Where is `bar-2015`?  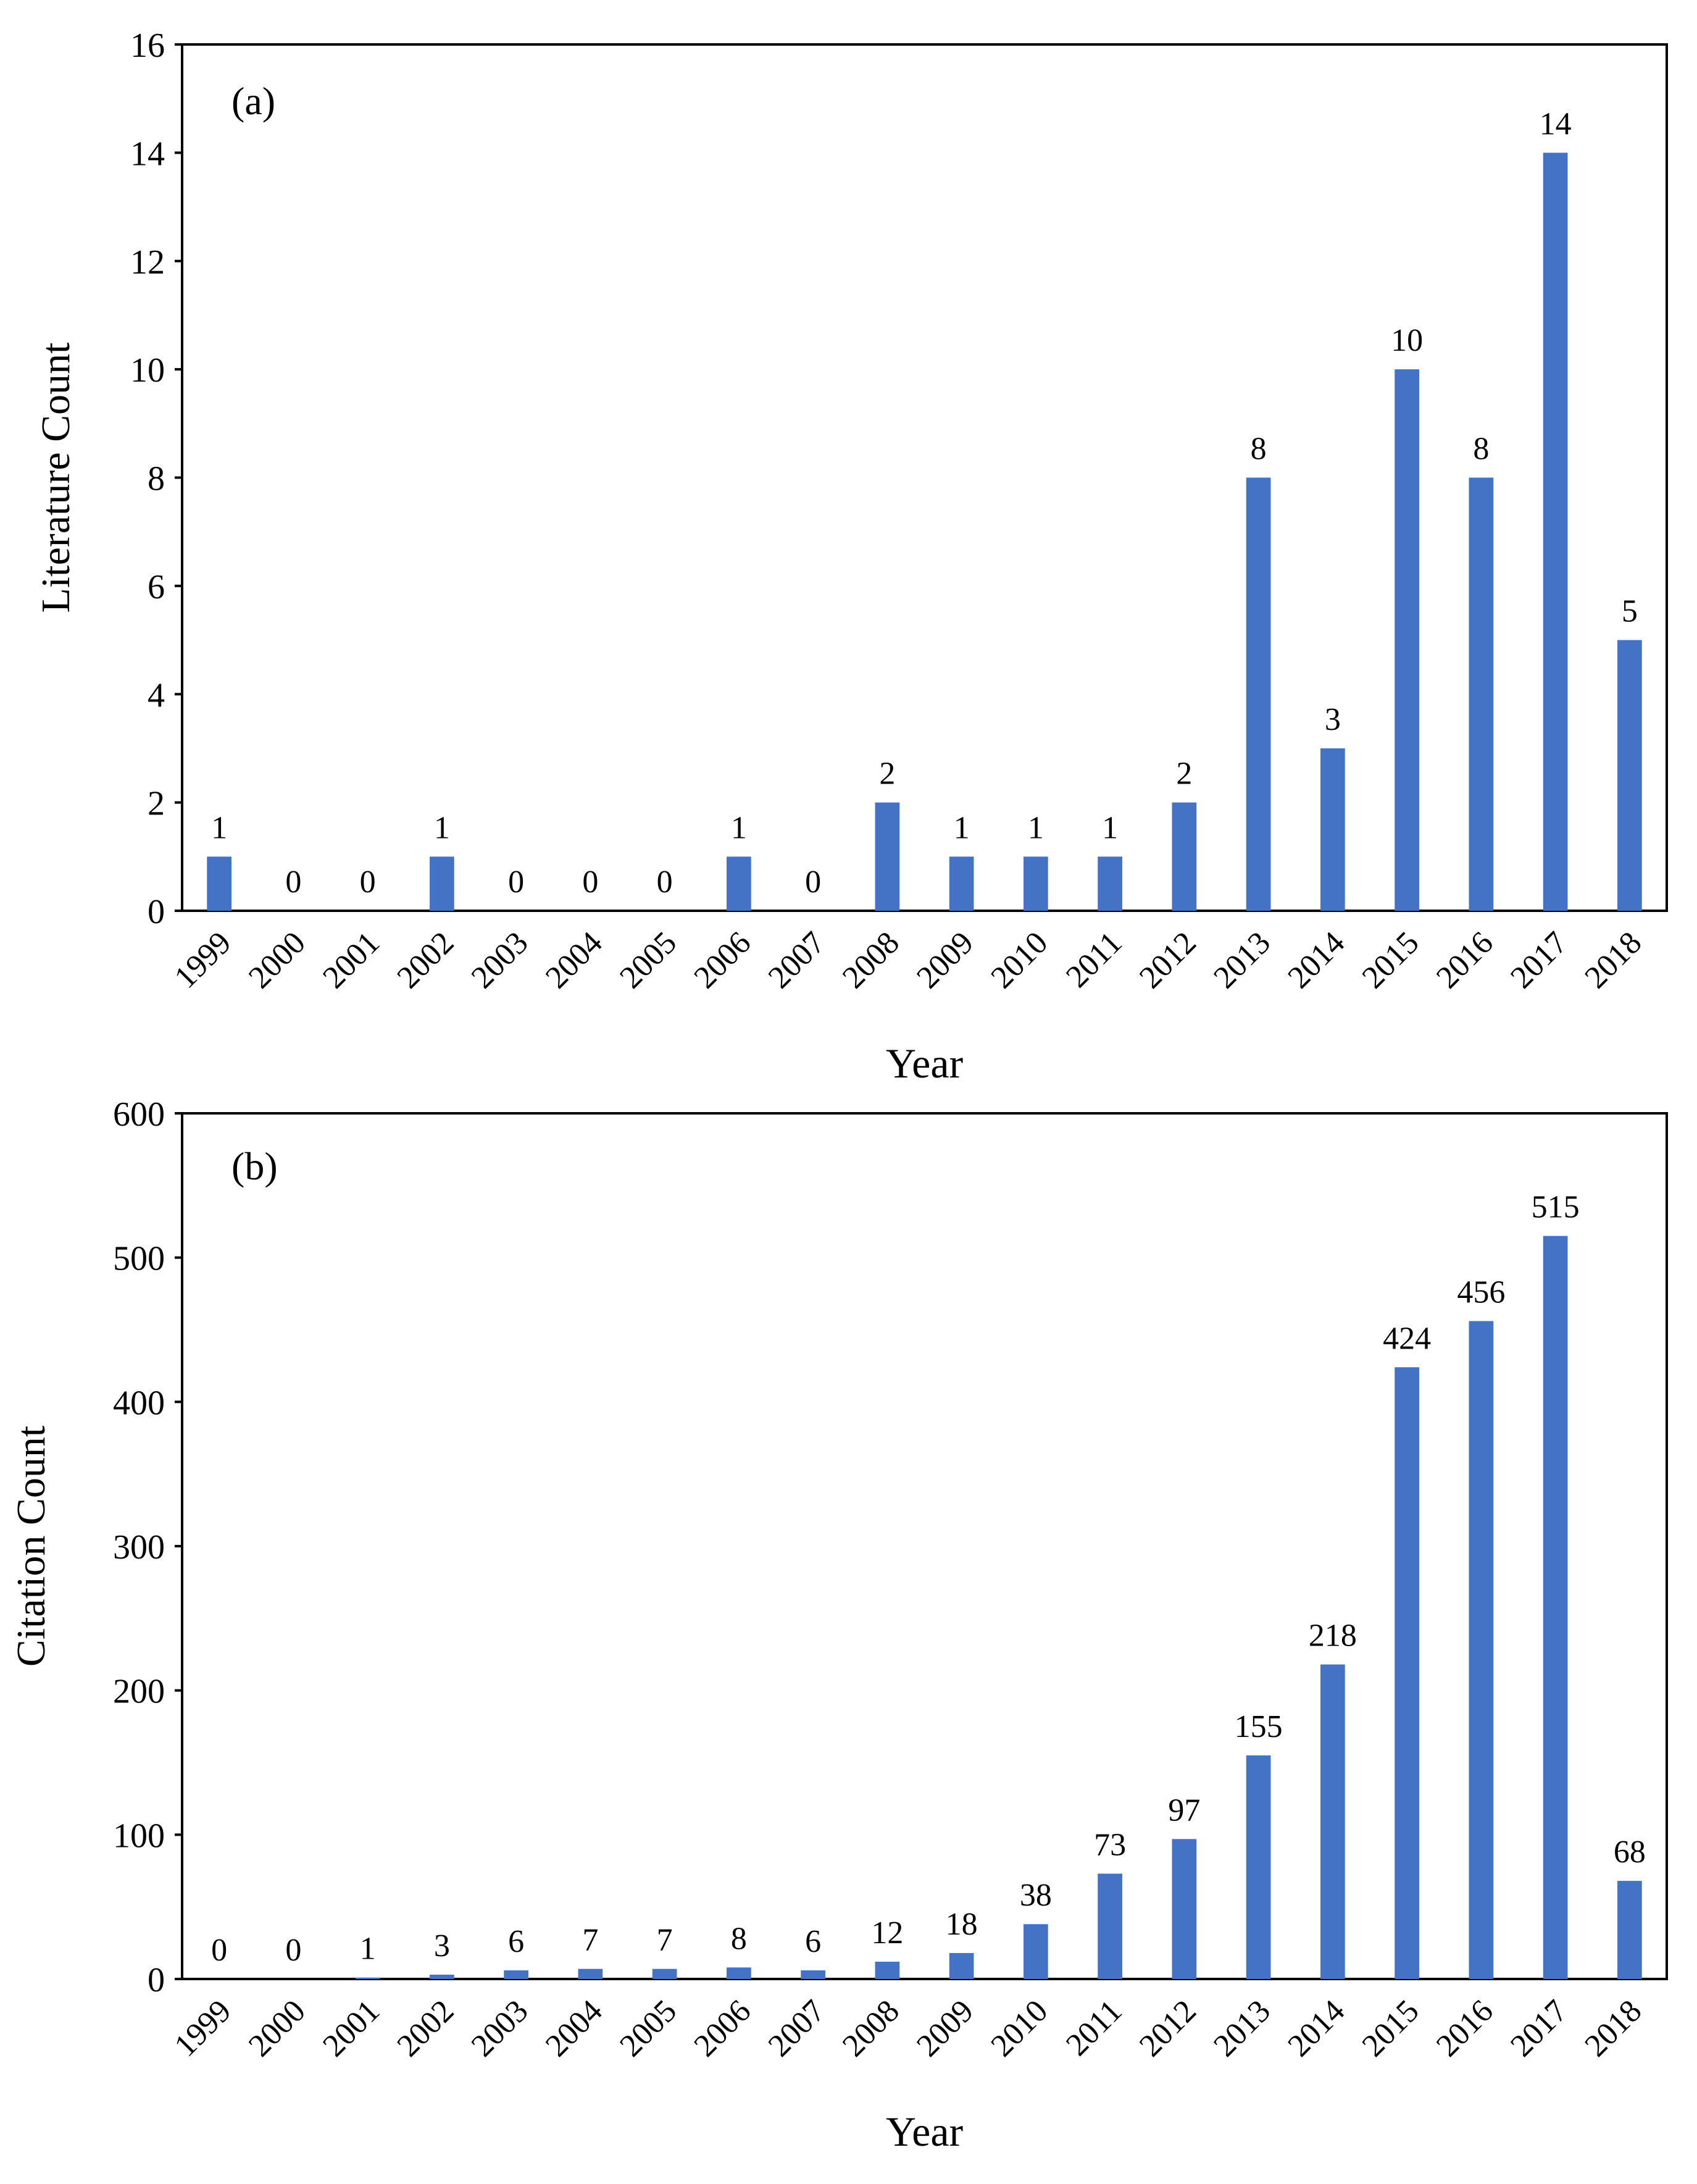 bar-2015 is located at coordinates (1407, 1673).